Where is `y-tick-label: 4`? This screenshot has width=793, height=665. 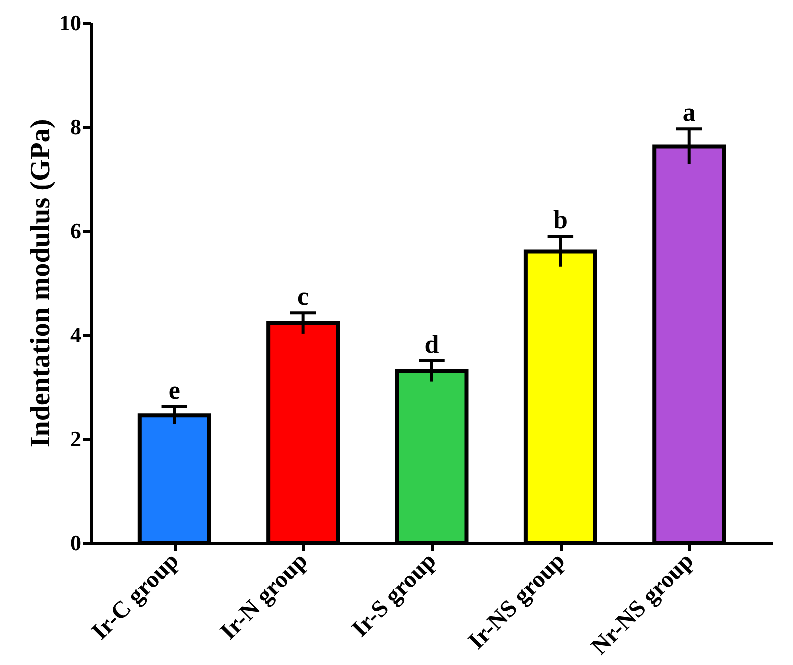
y-tick-label: 4 is located at coordinates (76, 335).